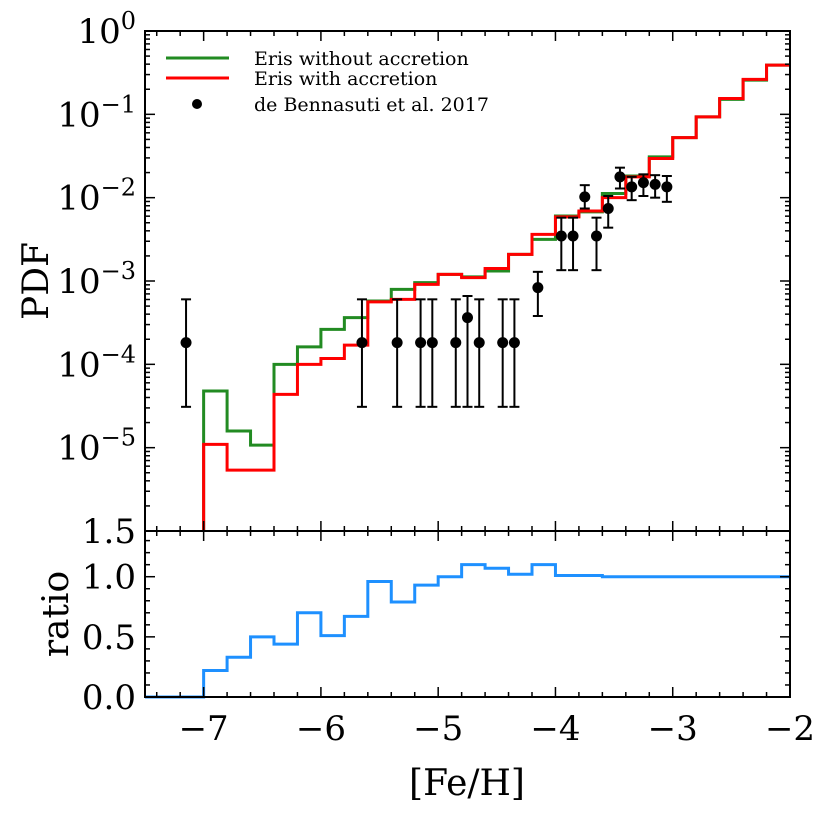 This screenshot has width=830, height=813. What do you see at coordinates (790, 729) in the screenshot?
I see `x-tick-label-5: −2` at bounding box center [790, 729].